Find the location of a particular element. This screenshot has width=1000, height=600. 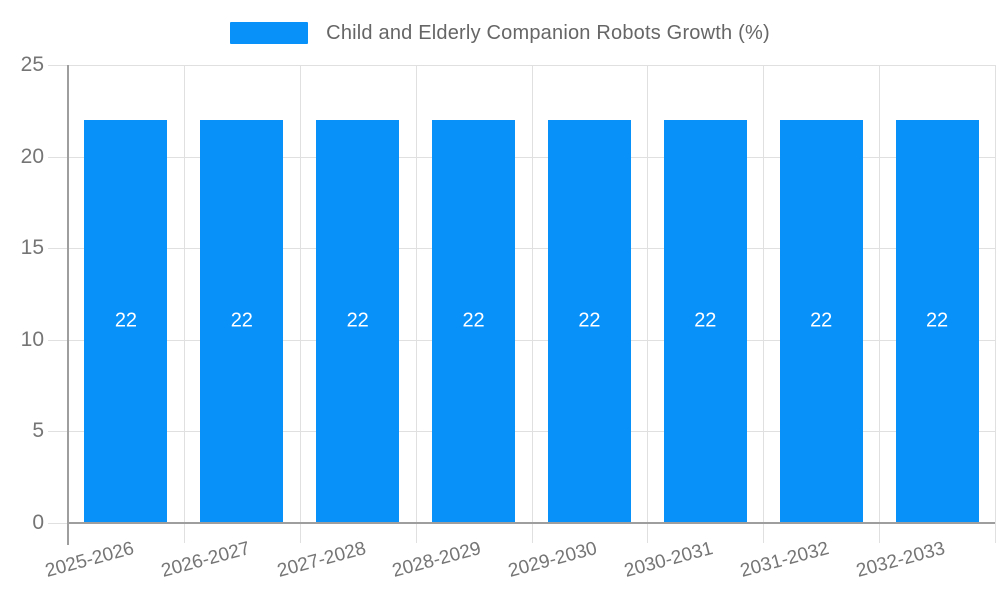

bar-2029-2030: 22 is located at coordinates (589, 321).